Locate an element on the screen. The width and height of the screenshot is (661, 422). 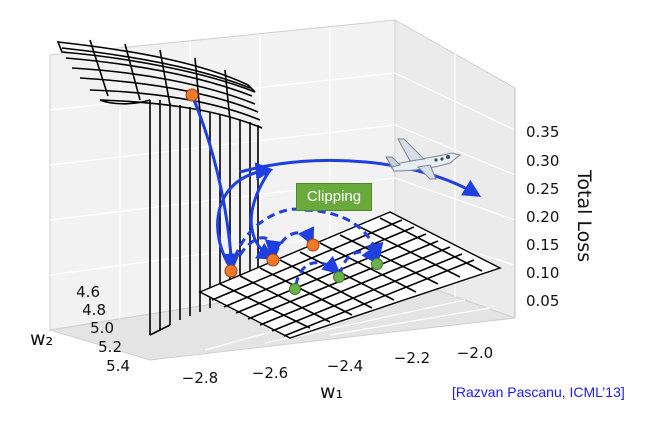
z-tick-label: 0.20 is located at coordinates (542, 217).